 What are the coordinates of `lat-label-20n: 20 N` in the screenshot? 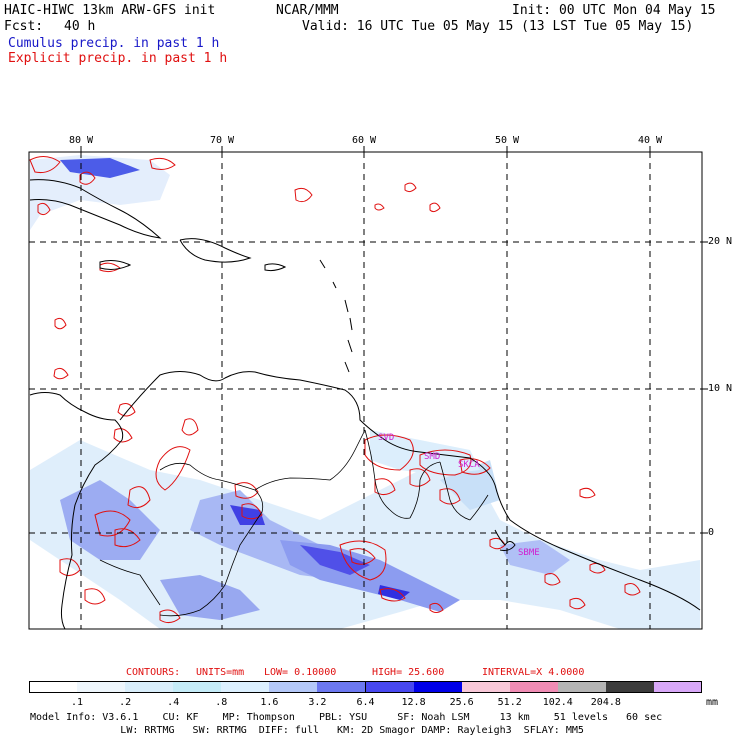 It's located at (720, 241).